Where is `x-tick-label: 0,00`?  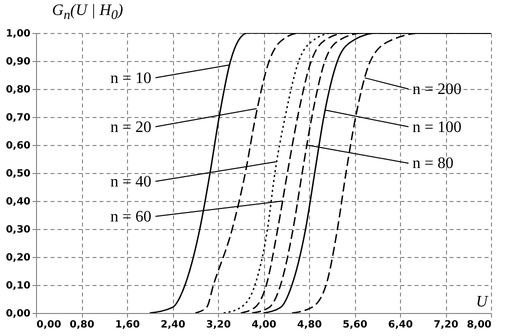
x-tick-label: 0,00 is located at coordinates (49, 325).